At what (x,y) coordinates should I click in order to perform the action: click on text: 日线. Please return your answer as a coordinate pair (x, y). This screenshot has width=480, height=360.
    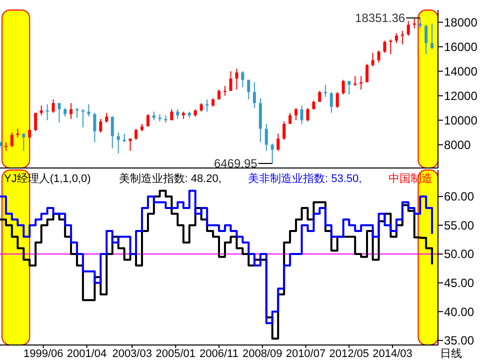
    Looking at the image, I should click on (451, 353).